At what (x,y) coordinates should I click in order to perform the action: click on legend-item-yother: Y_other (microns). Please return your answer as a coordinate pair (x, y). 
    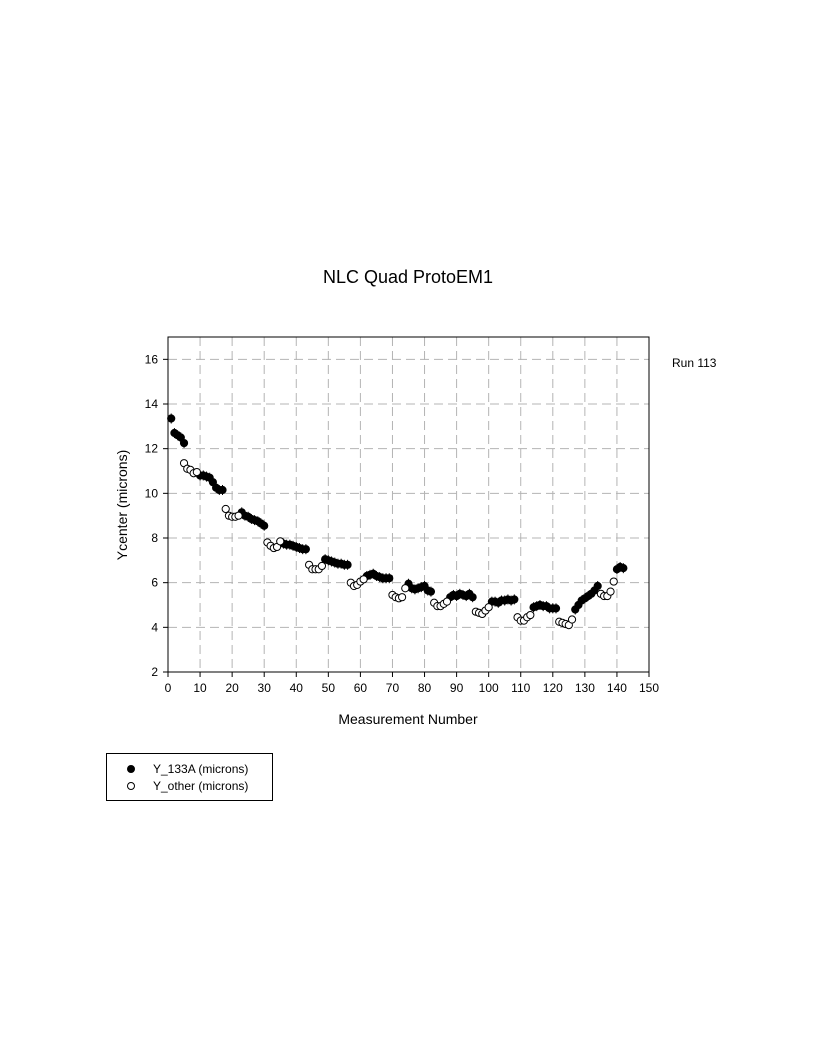
    Looking at the image, I should click on (189, 786).